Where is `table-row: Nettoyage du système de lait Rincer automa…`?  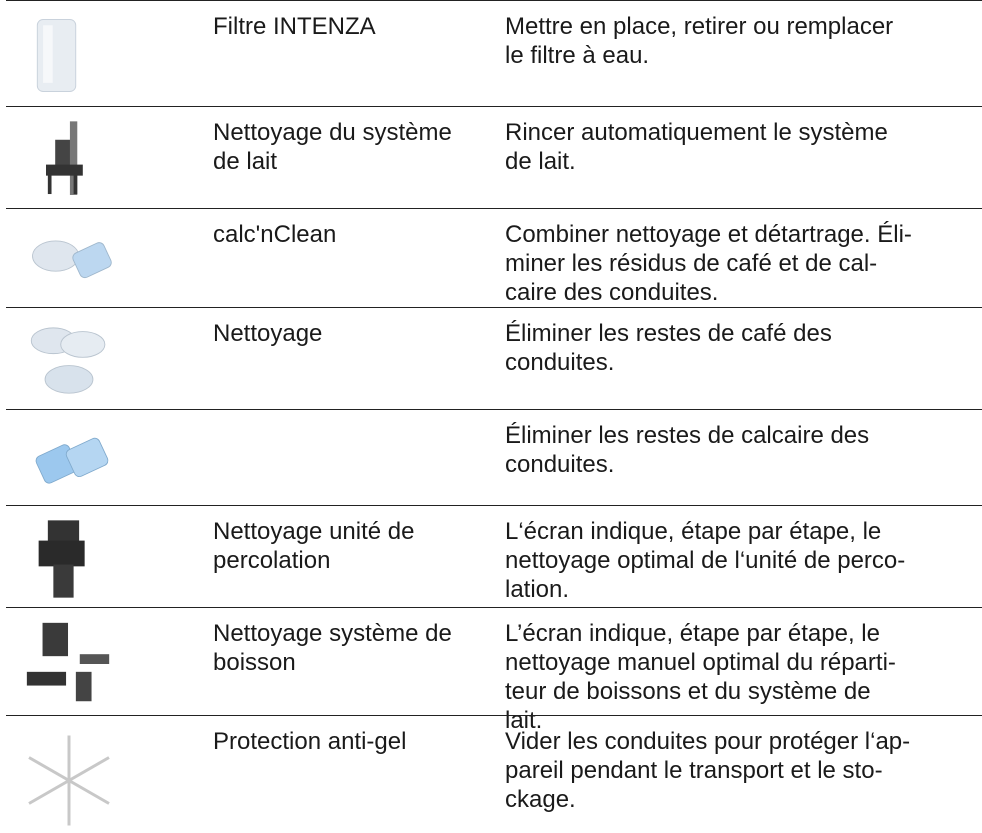
table-row: Nettoyage du système de lait Rincer automa… is located at coordinates (491, 157).